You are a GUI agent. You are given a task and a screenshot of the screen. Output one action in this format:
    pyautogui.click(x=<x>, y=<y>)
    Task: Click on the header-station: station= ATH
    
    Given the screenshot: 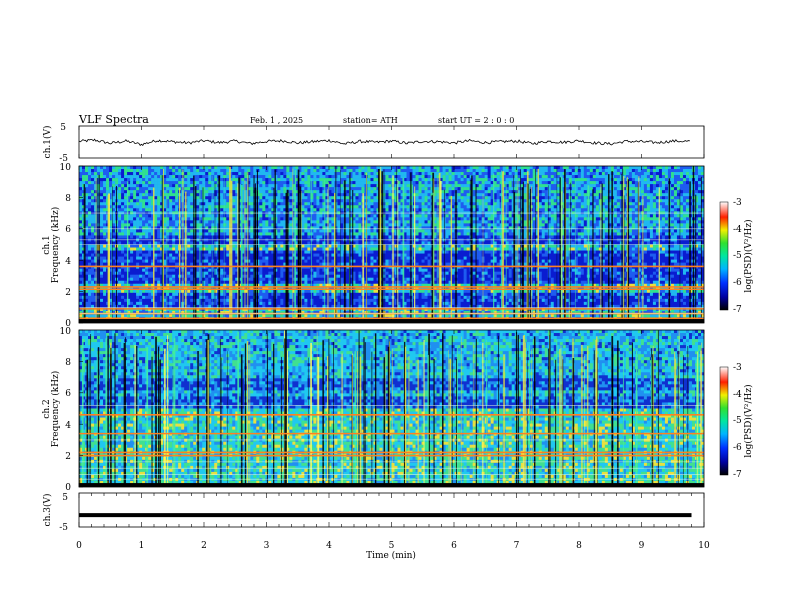 What is the action you would take?
    pyautogui.click(x=370, y=120)
    